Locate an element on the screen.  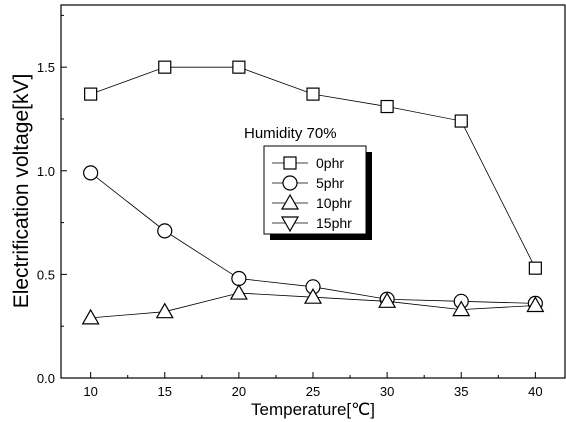
x-axis: 10 15 20 25 30 35 40 is located at coordinates (313, 385).